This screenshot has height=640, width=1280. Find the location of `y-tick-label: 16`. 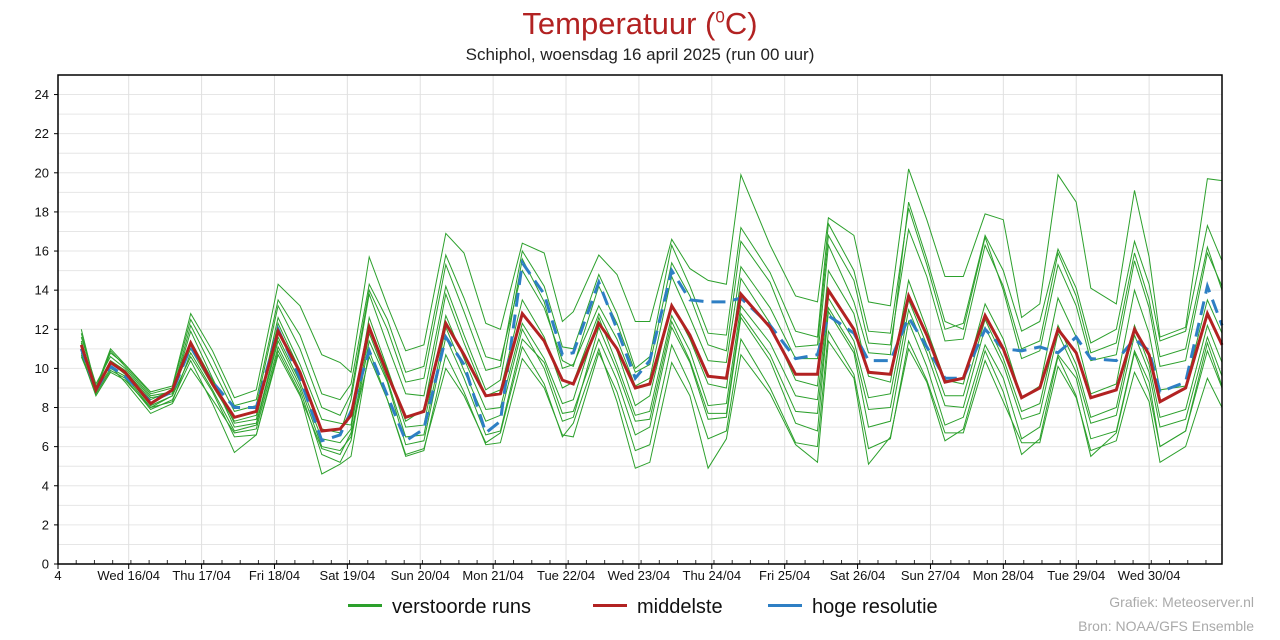

y-tick-label: 16 is located at coordinates (42, 251).